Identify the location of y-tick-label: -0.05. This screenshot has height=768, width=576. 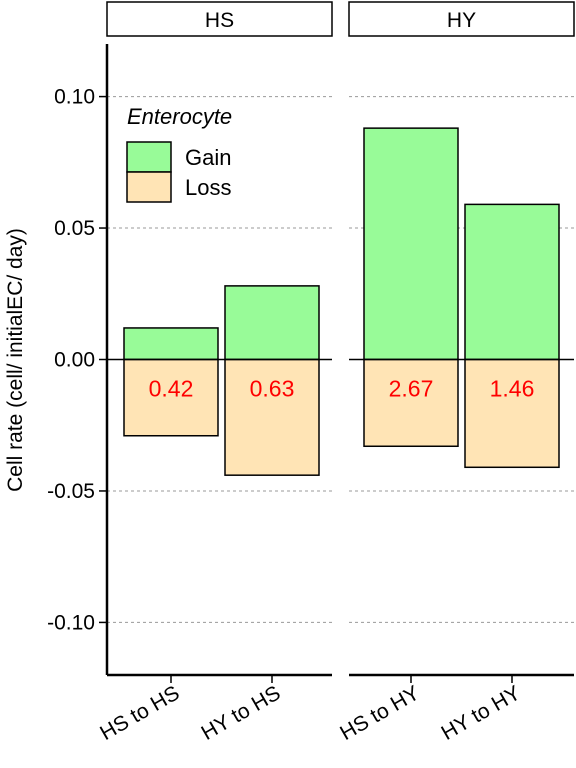
(71, 491).